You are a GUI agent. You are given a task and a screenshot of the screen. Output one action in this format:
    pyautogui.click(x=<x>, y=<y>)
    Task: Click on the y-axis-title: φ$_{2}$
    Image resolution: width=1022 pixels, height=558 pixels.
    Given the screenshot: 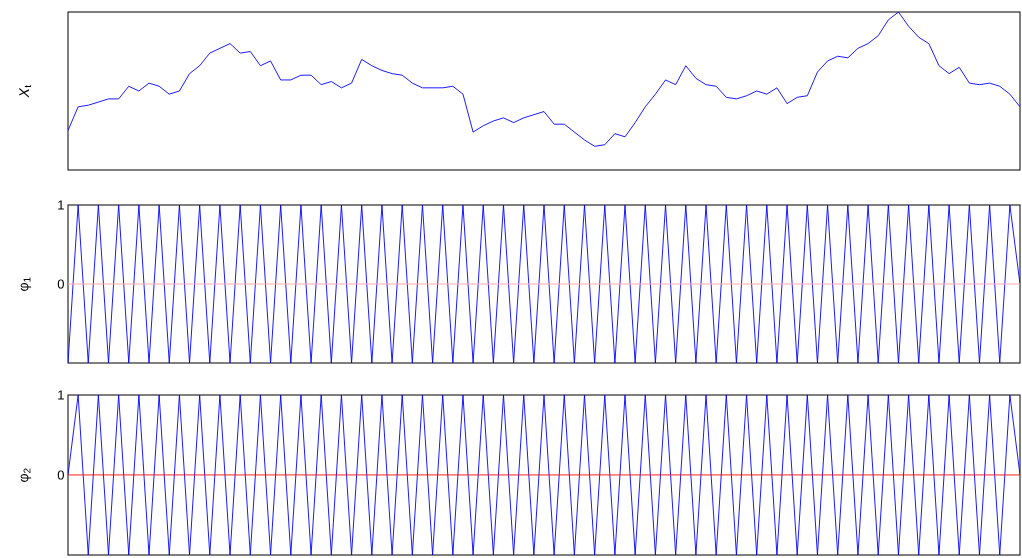 What is the action you would take?
    pyautogui.click(x=26, y=475)
    